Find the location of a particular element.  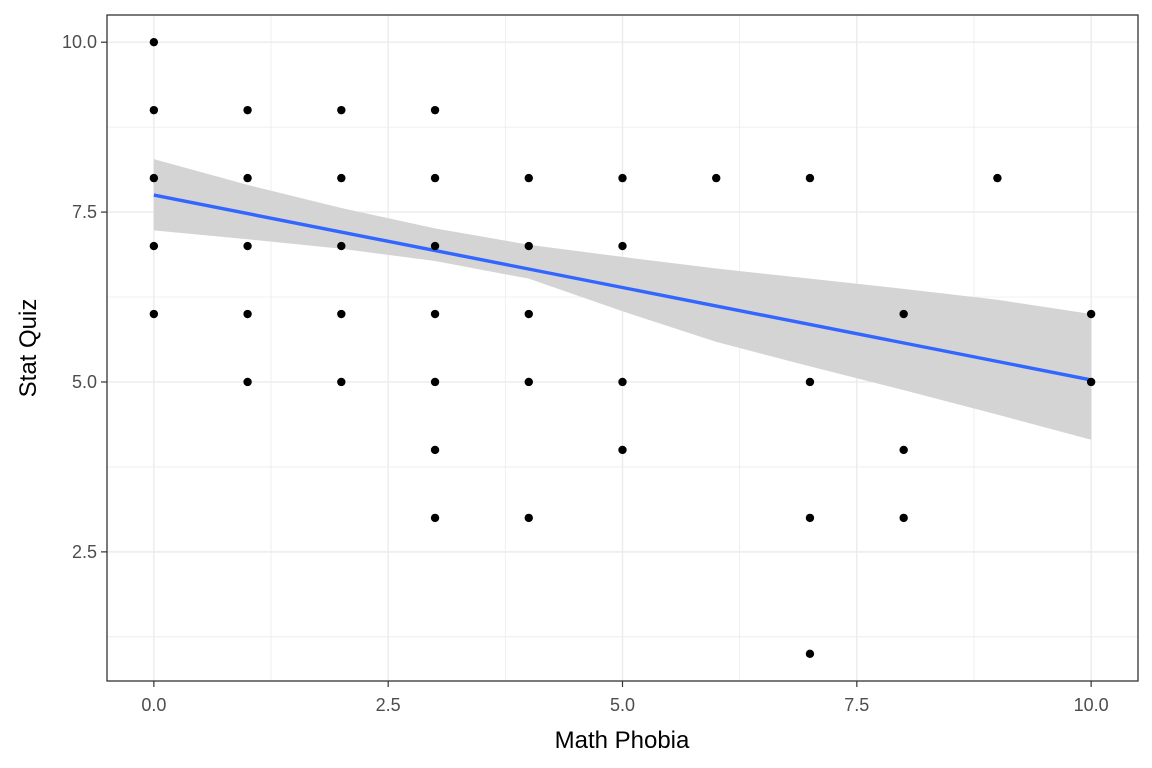

x-tick-label: 10.0 is located at coordinates (1091, 705).